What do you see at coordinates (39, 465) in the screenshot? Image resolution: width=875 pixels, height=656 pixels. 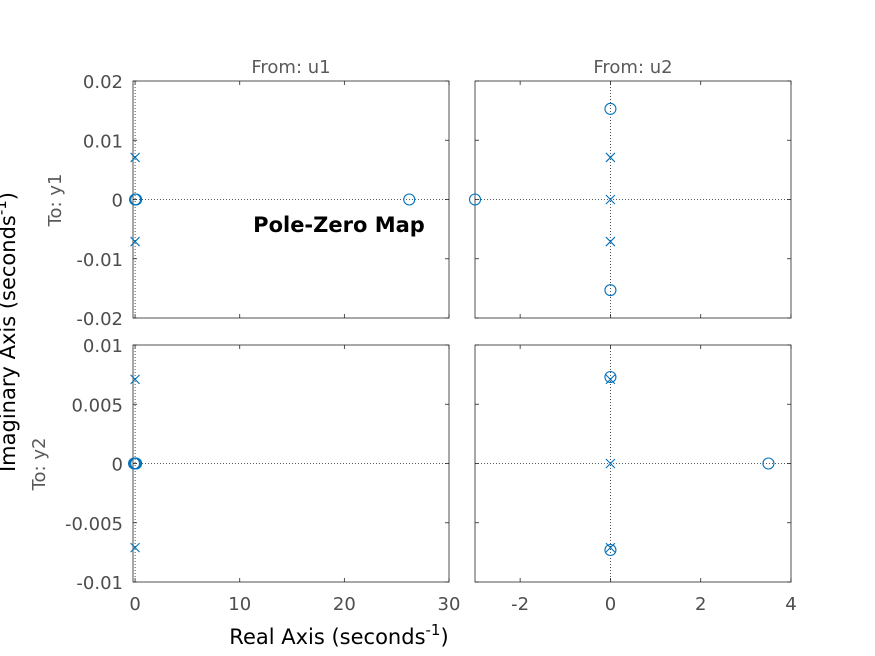 I see `row-label-y2: To: y2` at bounding box center [39, 465].